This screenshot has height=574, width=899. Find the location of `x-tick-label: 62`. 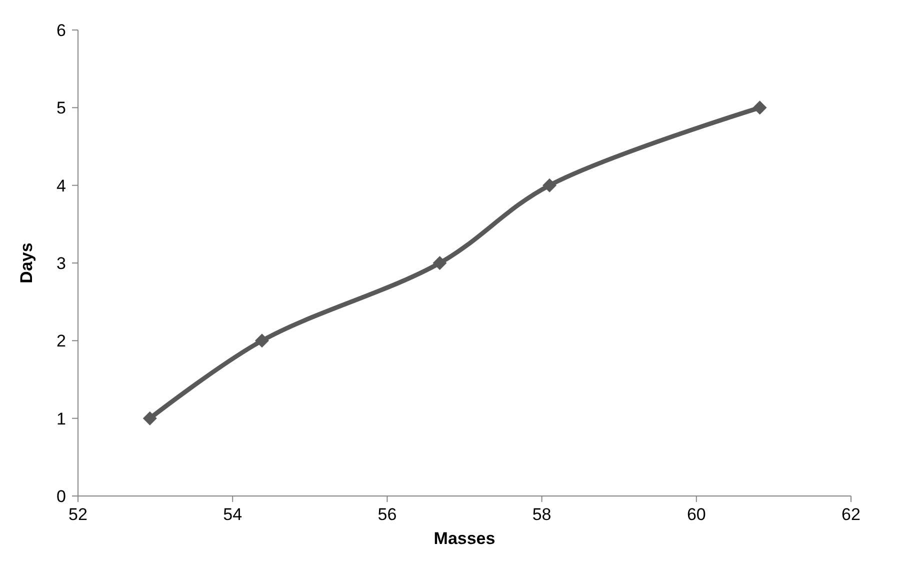

x-tick-label: 62 is located at coordinates (851, 514).